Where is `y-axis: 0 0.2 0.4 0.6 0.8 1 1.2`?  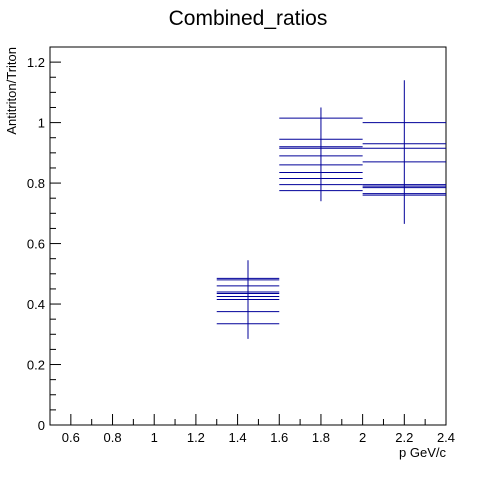 y-axis: 0 0.2 0.4 0.6 0.8 1 1.2 is located at coordinates (44, 240).